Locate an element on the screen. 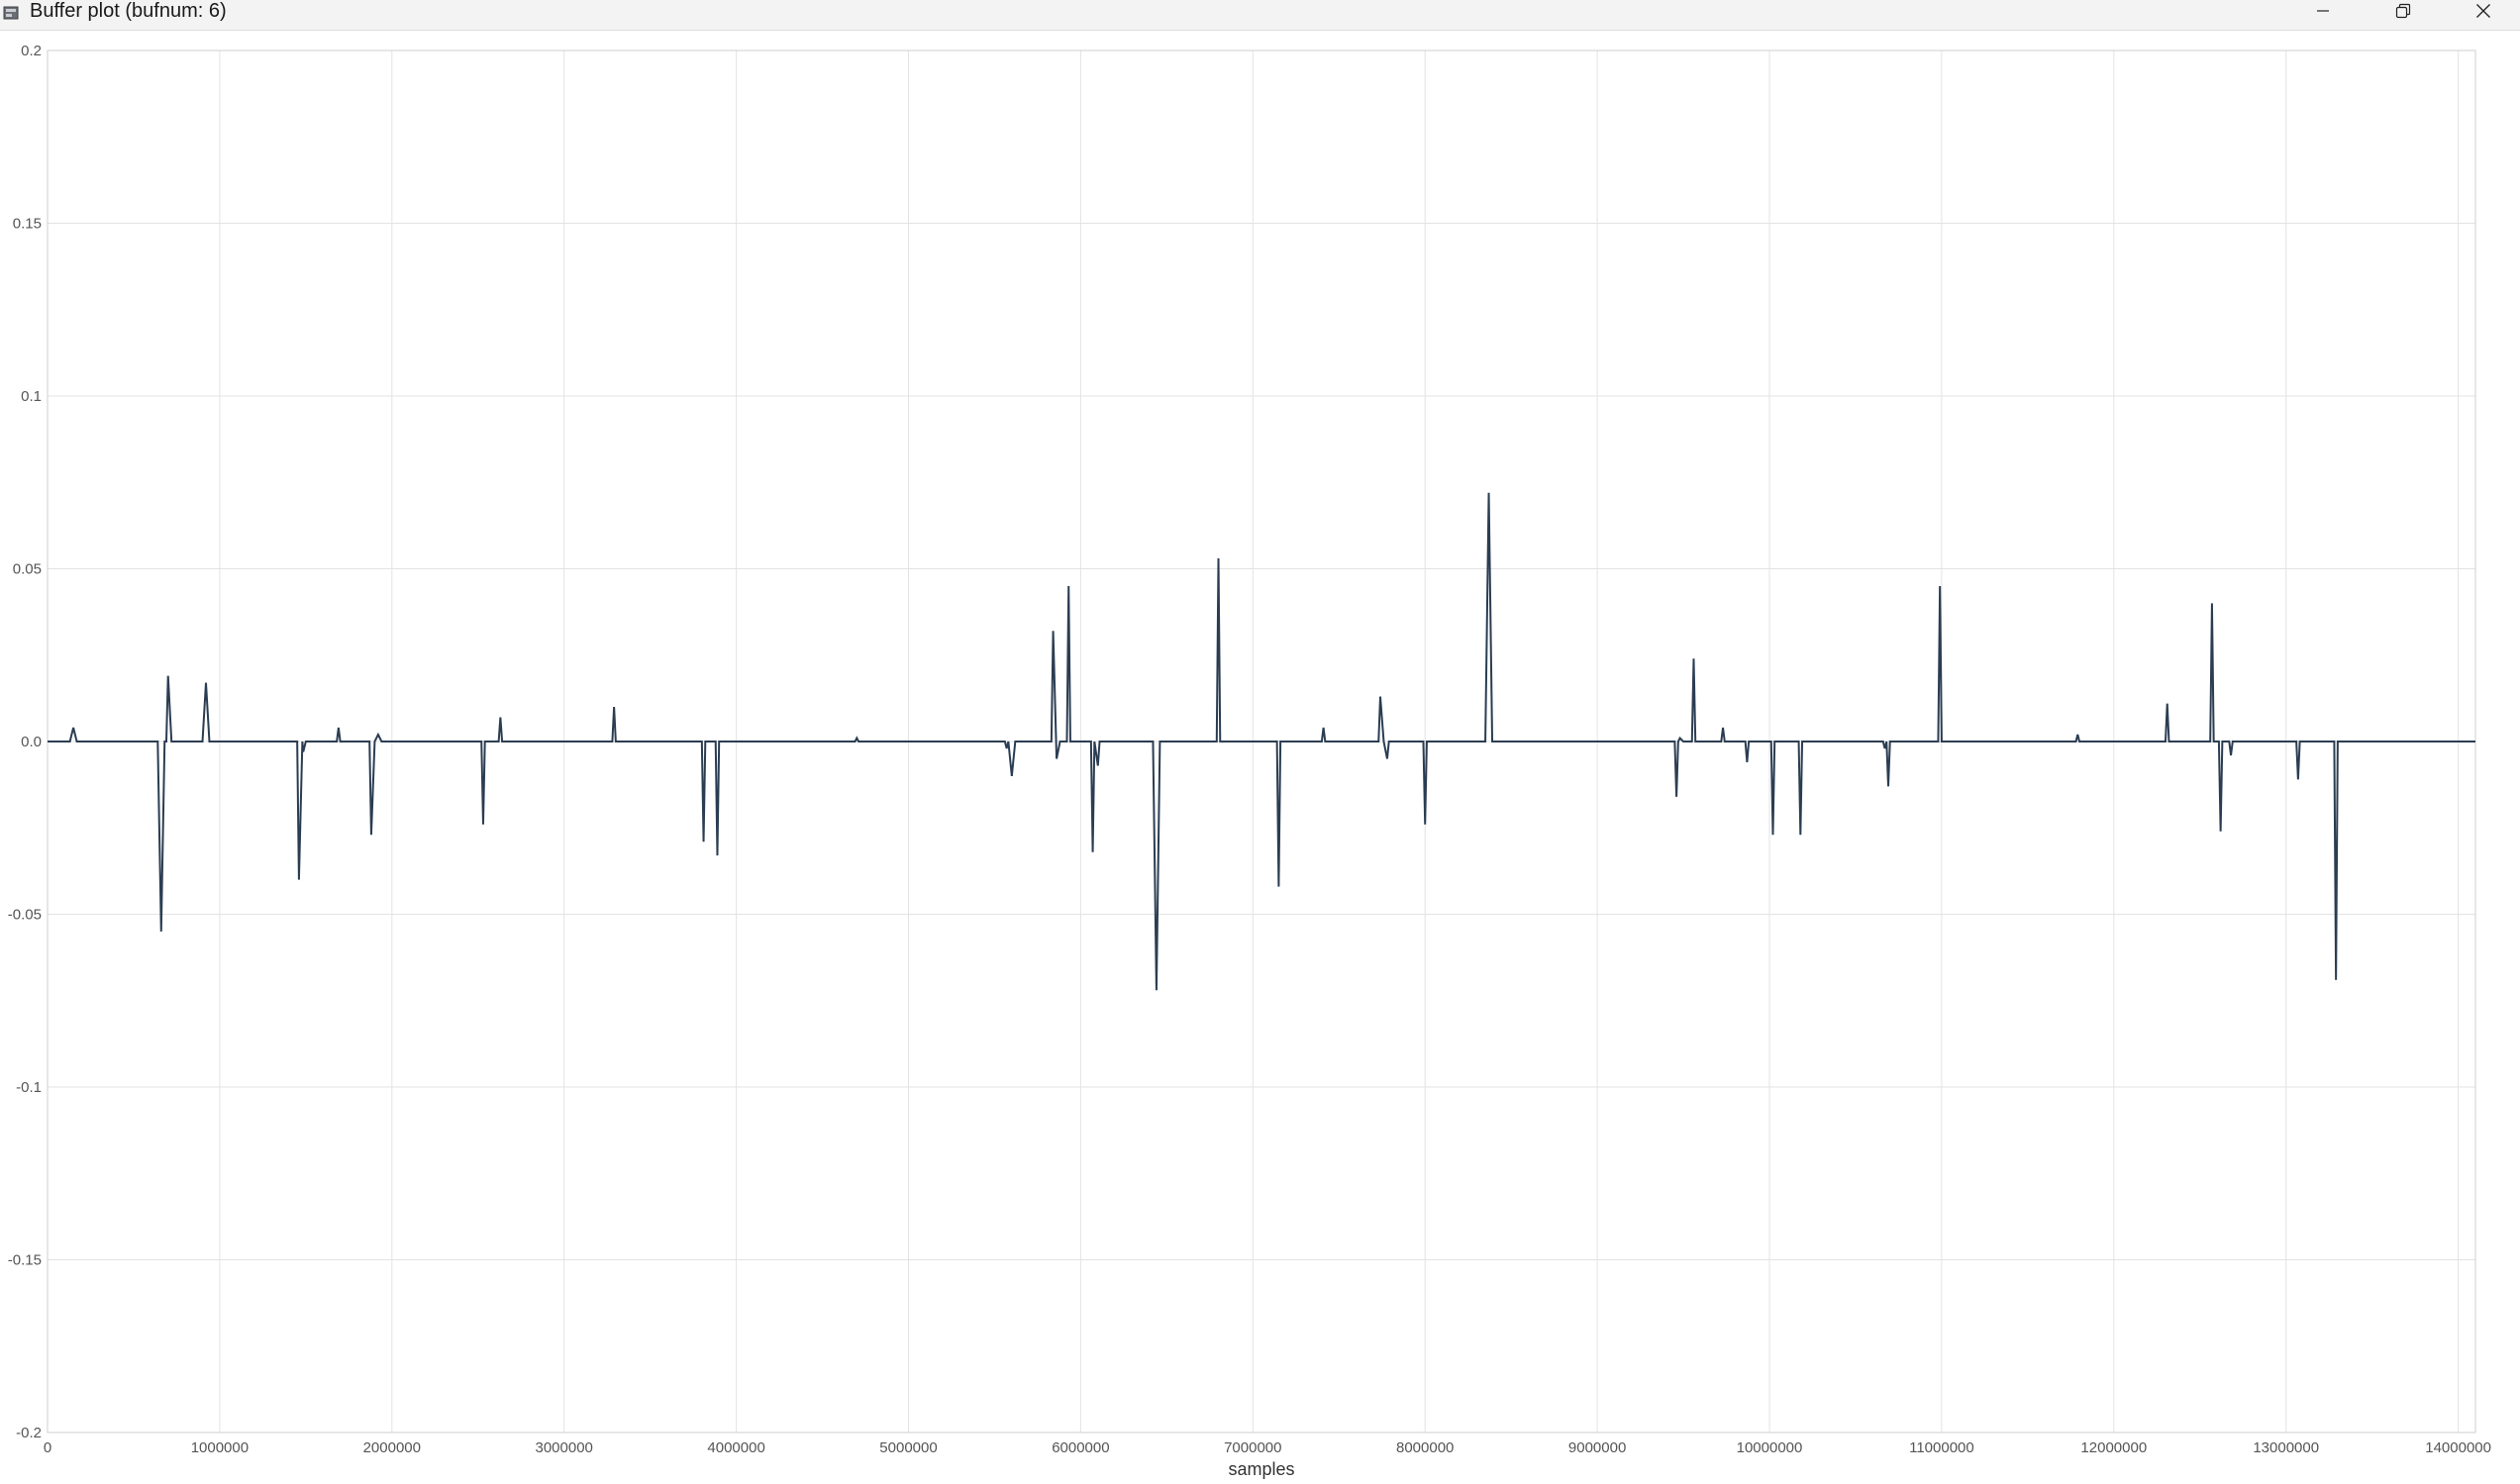 This screenshot has width=2520, height=1484. y-tick-label: -0.15 is located at coordinates (25, 1260).